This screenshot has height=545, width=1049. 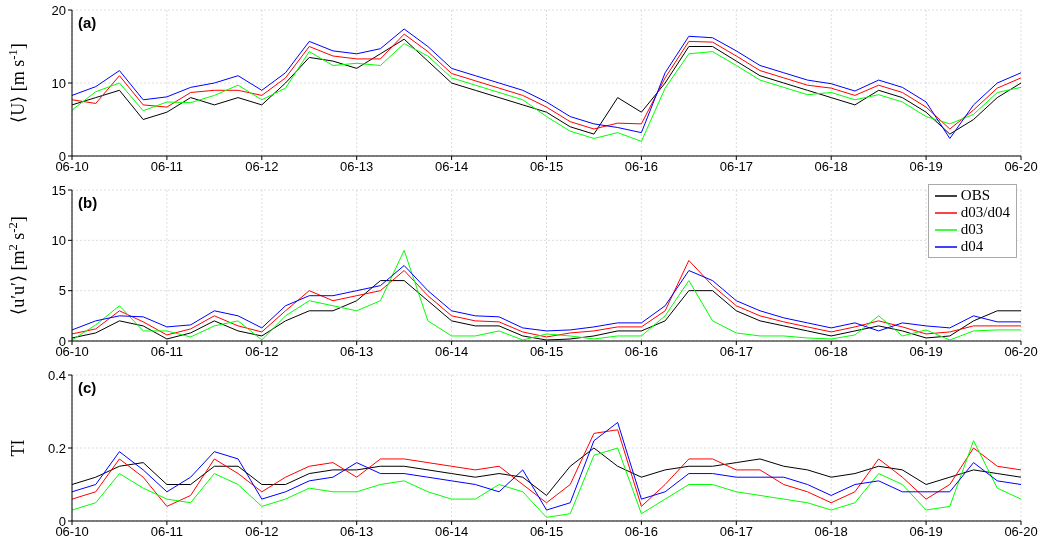 I want to click on y-axis-title: TI, so click(x=18, y=448).